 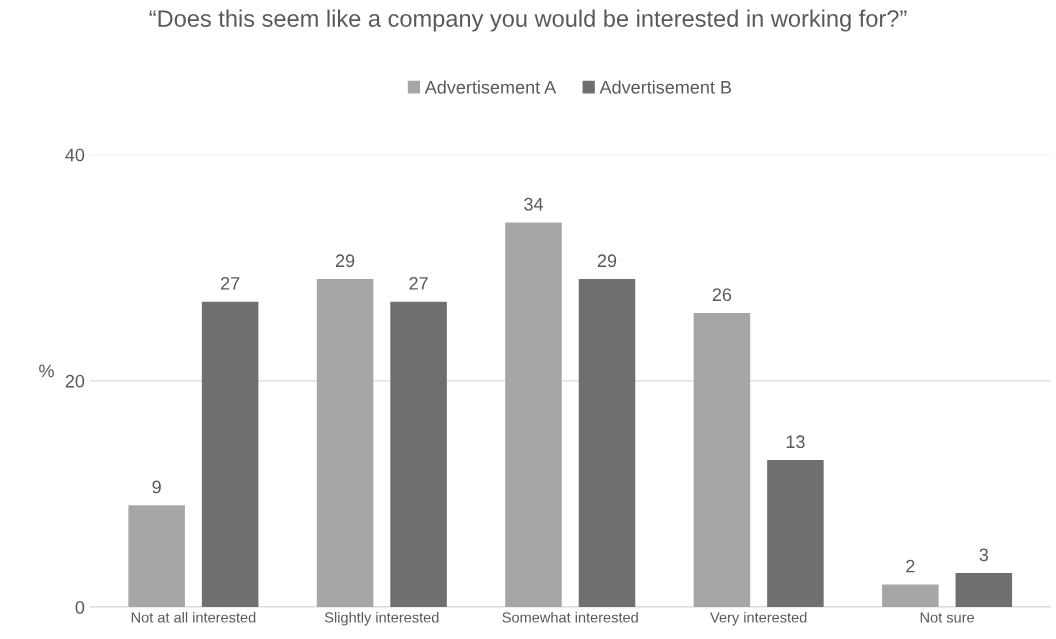 What do you see at coordinates (665, 87) in the screenshot?
I see `legend-label: Advertisement B` at bounding box center [665, 87].